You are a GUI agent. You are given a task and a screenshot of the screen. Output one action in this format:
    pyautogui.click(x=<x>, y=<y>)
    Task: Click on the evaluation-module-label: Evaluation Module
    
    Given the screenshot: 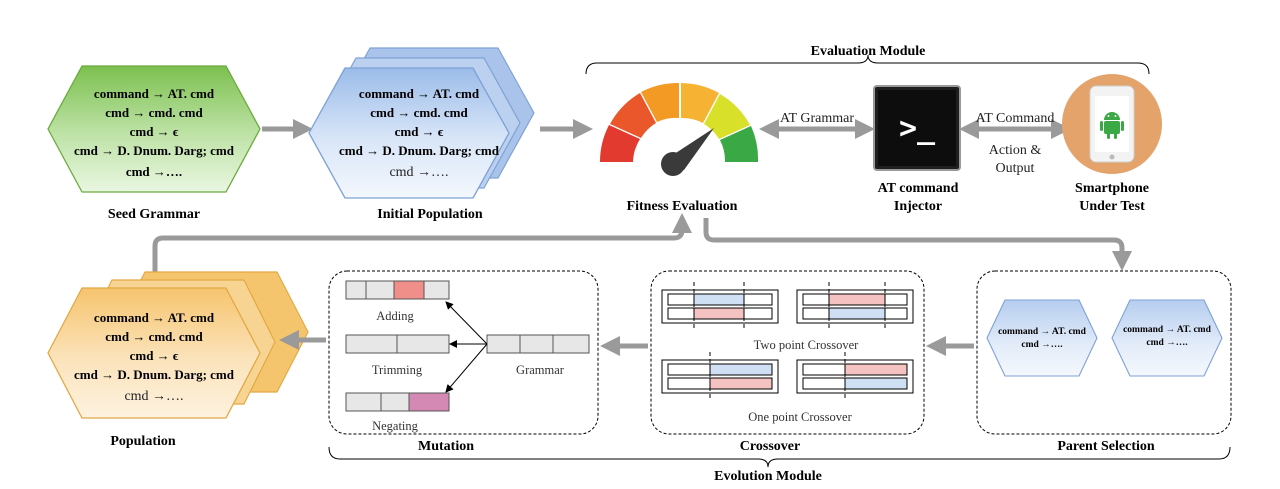 What is the action you would take?
    pyautogui.click(x=868, y=51)
    